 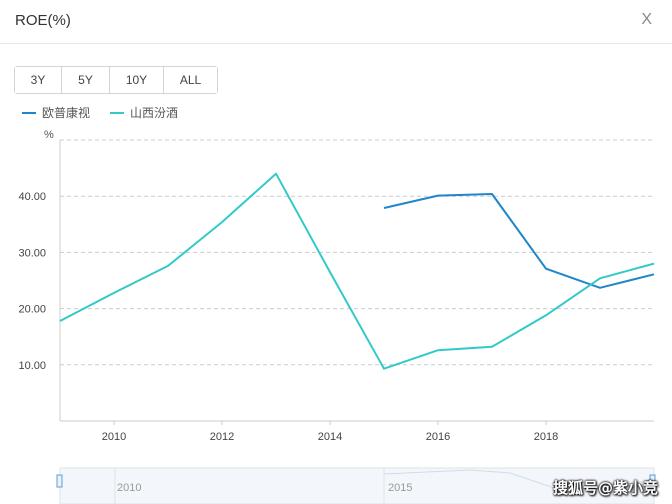 I want to click on legend-item-series-2: 山西汾酒, so click(x=144, y=112).